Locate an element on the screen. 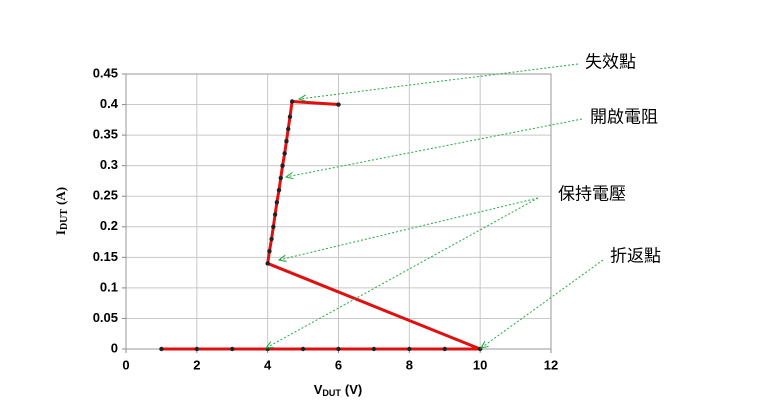 The image size is (757, 412). annotation-label: 折返點 is located at coordinates (635, 257).